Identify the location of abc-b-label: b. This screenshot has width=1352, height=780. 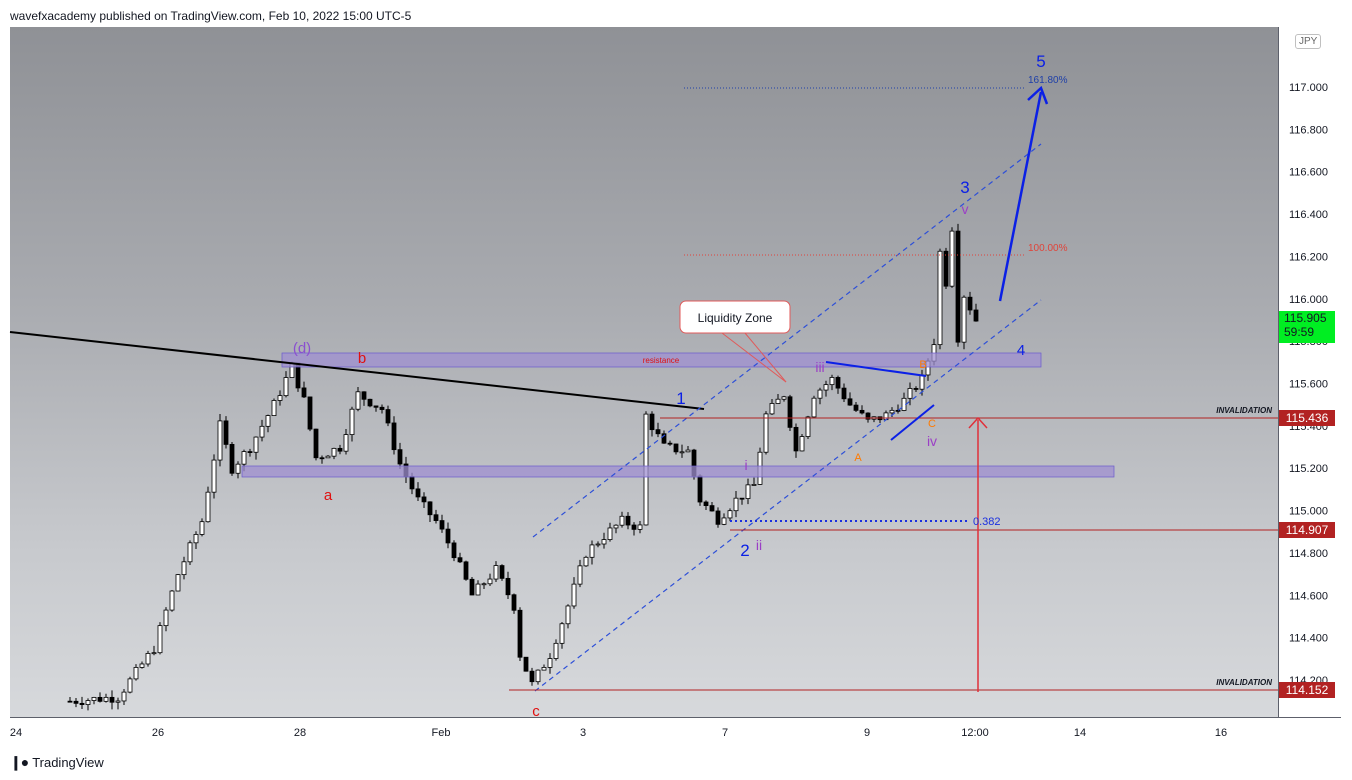
(362, 358).